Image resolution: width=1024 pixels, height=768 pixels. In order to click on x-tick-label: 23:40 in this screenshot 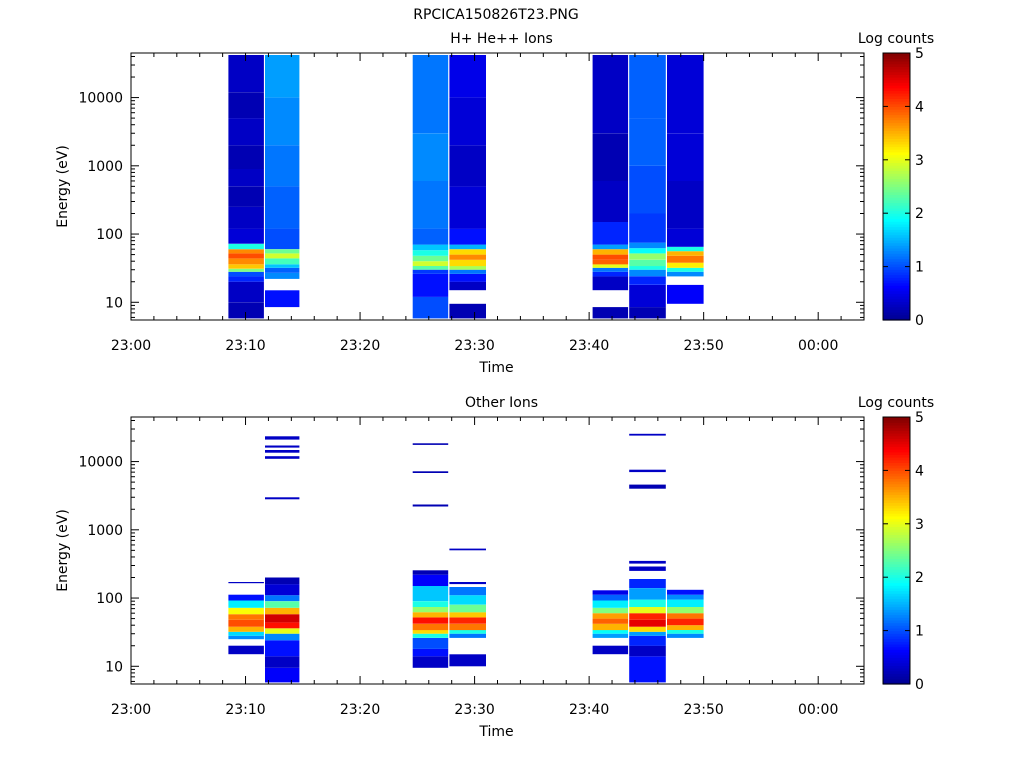, I will do `click(589, 710)`.